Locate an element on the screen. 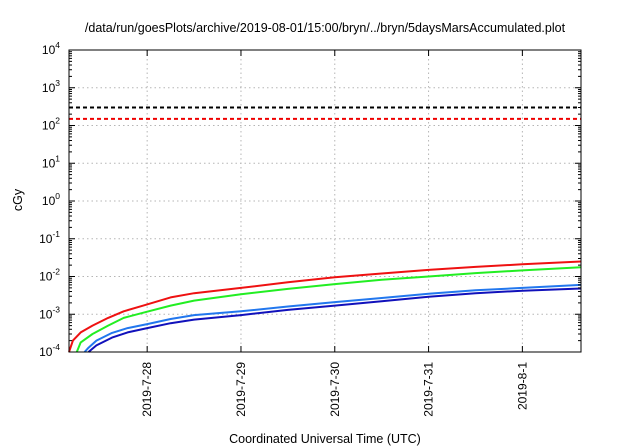 The width and height of the screenshot is (640, 448). y-tick-label: 10⁻³ is located at coordinates (49, 312).